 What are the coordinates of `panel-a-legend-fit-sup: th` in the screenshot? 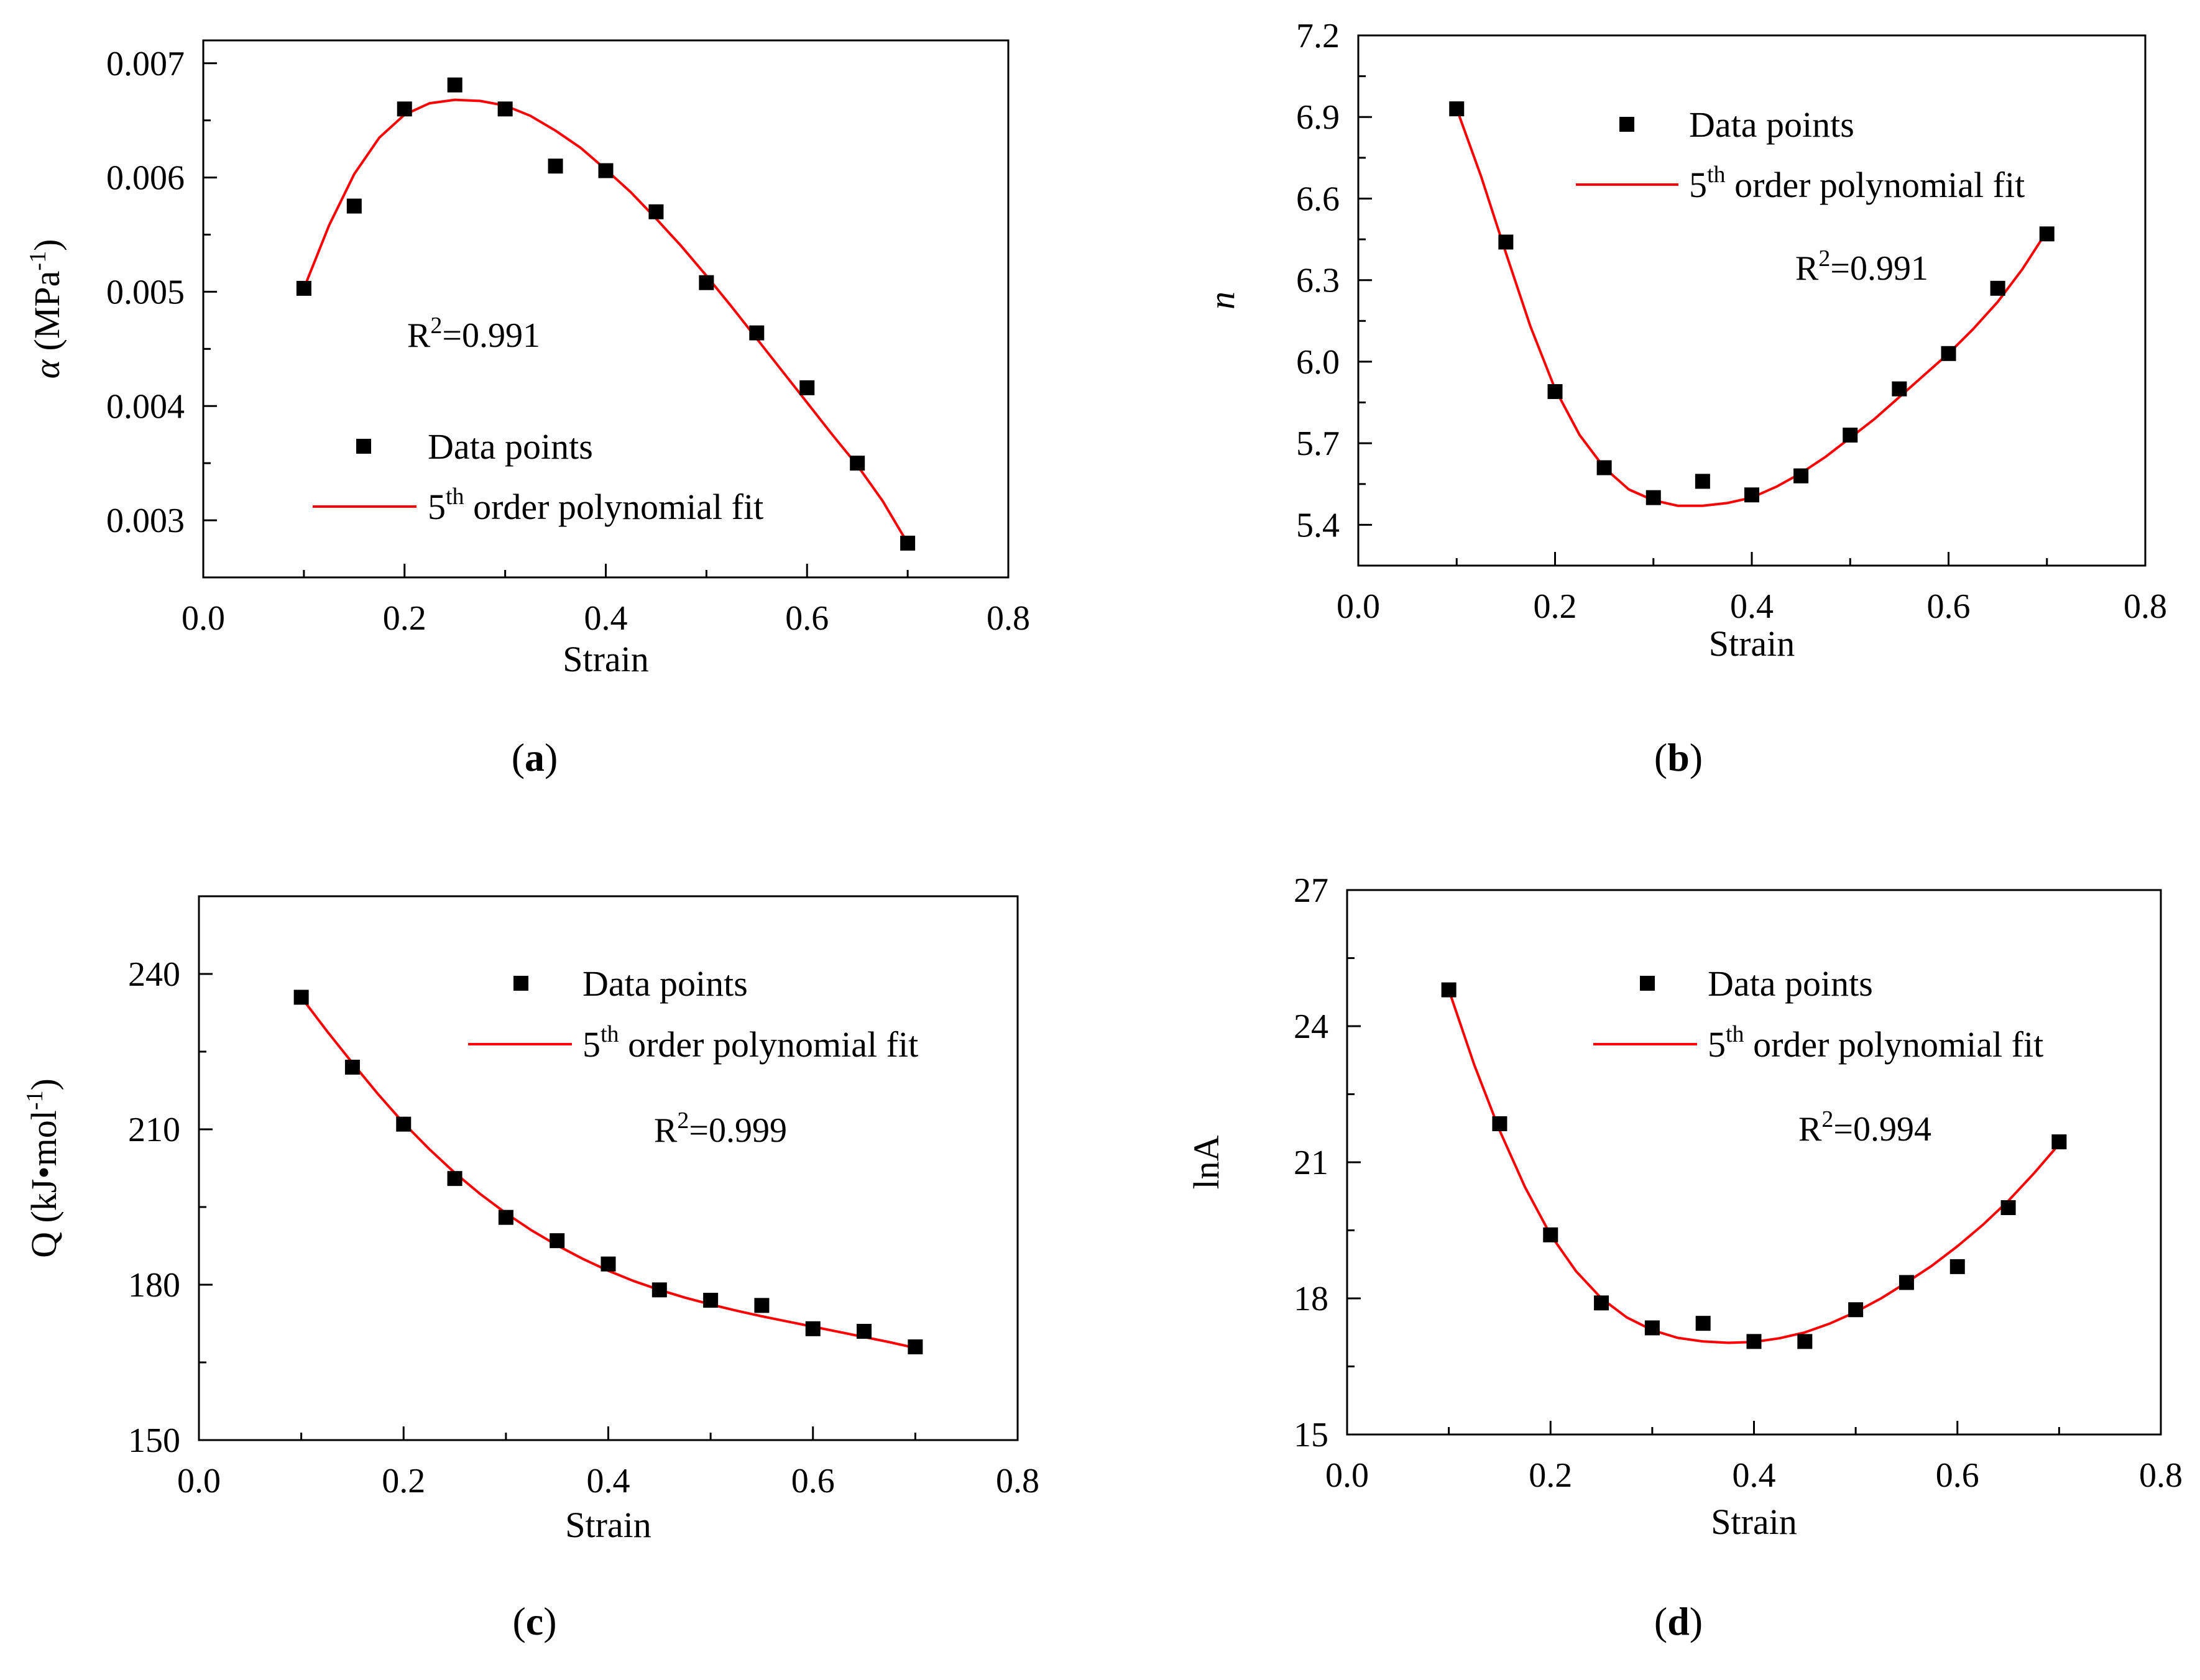 It's located at (455, 497).